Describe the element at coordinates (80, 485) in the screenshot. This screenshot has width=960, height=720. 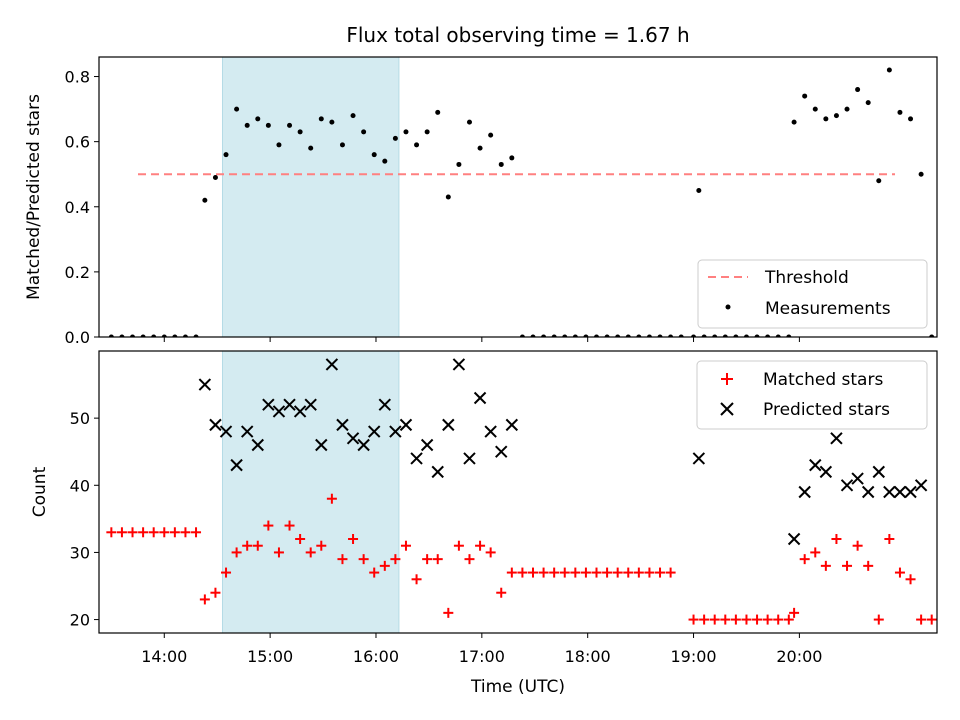
I see `y-tick-label: 40` at that location.